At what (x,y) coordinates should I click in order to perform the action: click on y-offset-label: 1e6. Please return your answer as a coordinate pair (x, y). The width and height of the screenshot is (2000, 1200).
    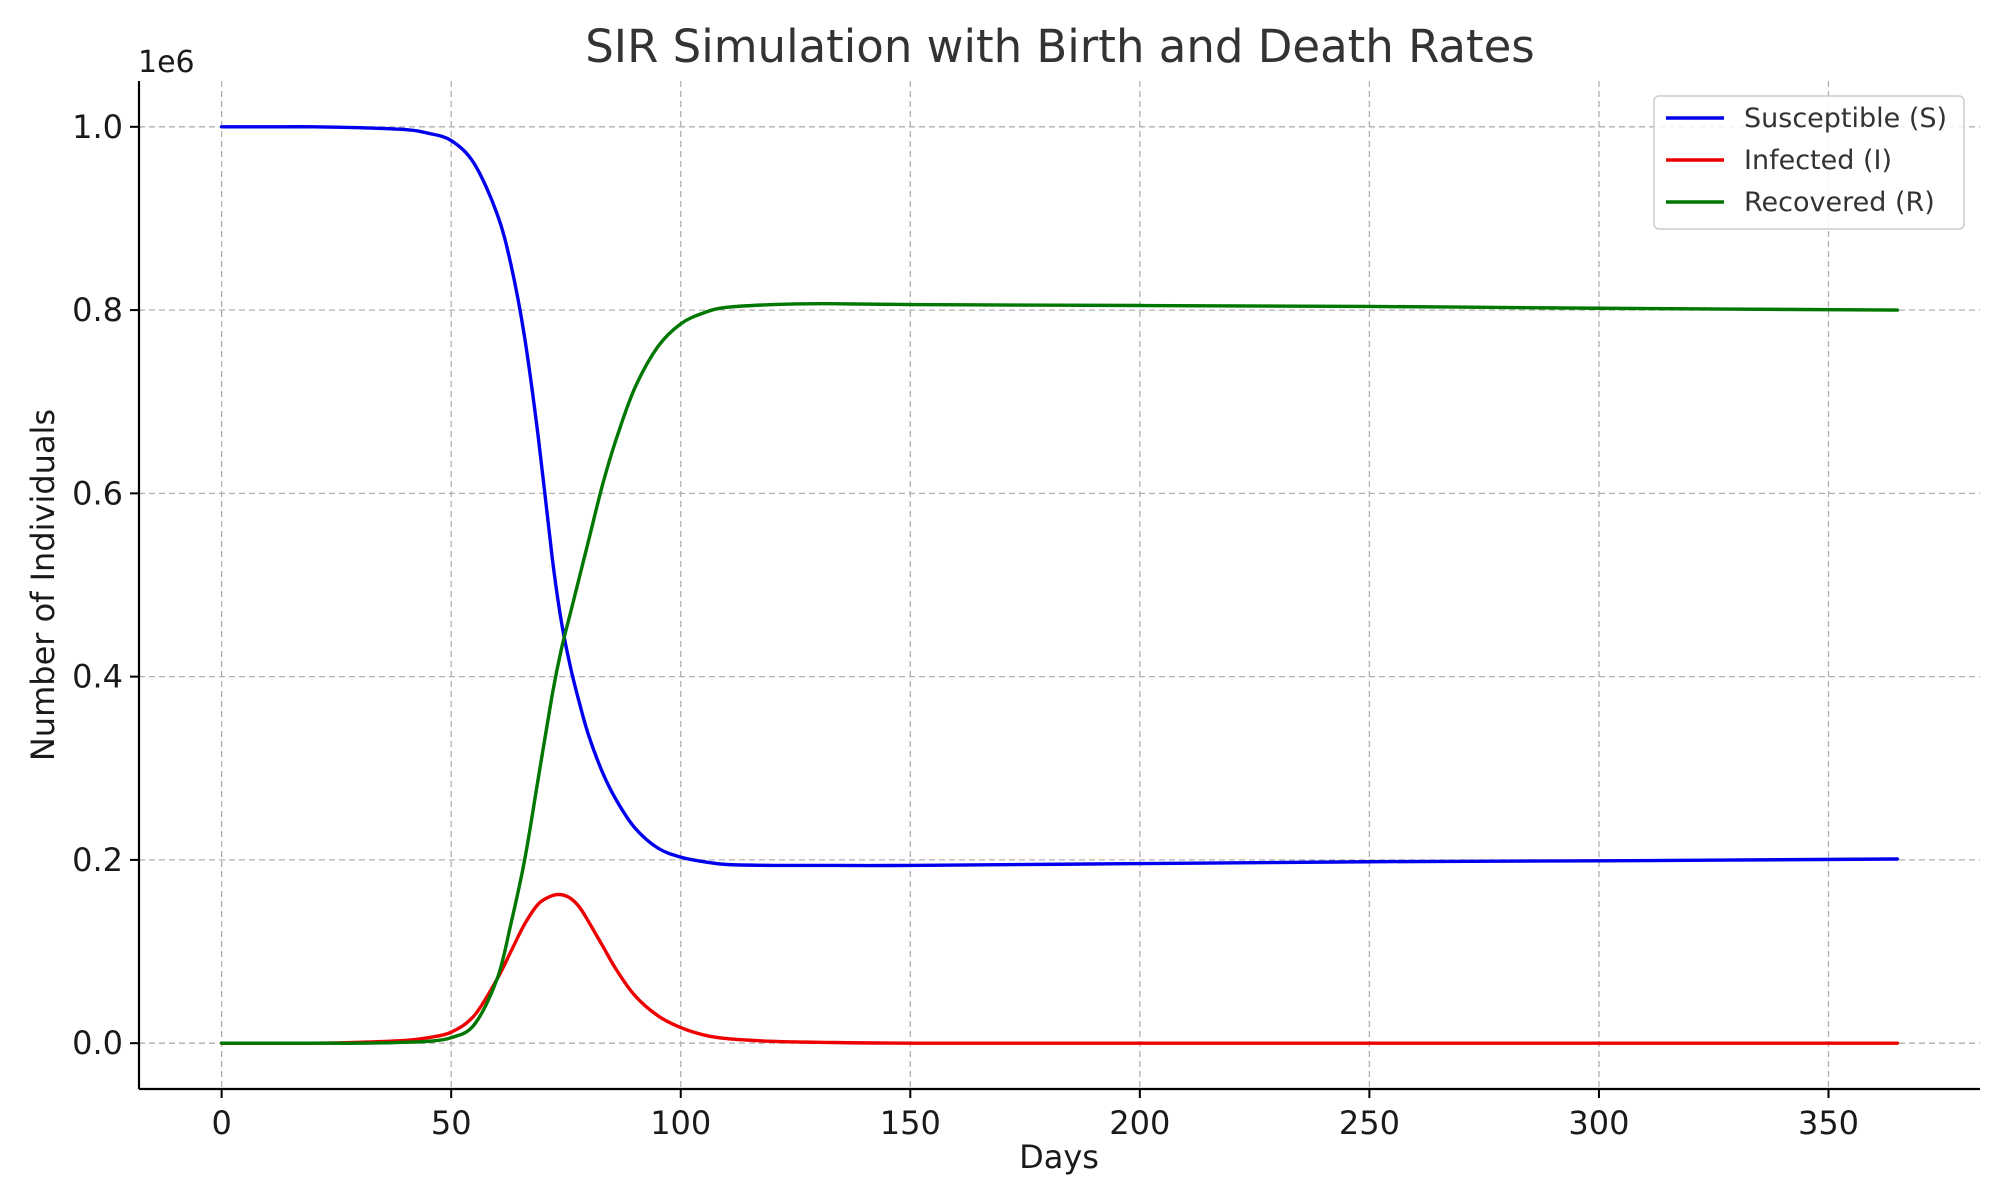
    Looking at the image, I should click on (166, 62).